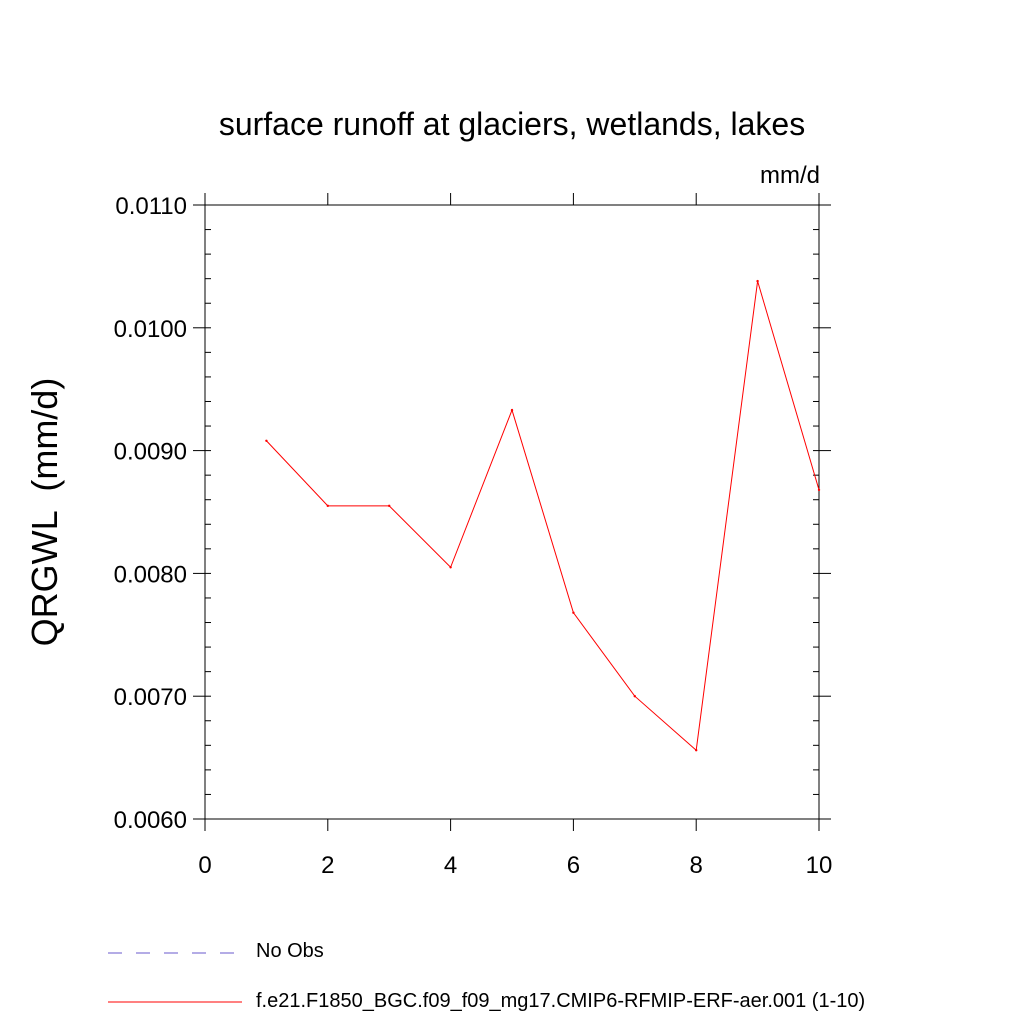 The image size is (1024, 1024). Describe the element at coordinates (151, 206) in the screenshot. I see `y-tick-label: 0.0110` at that location.